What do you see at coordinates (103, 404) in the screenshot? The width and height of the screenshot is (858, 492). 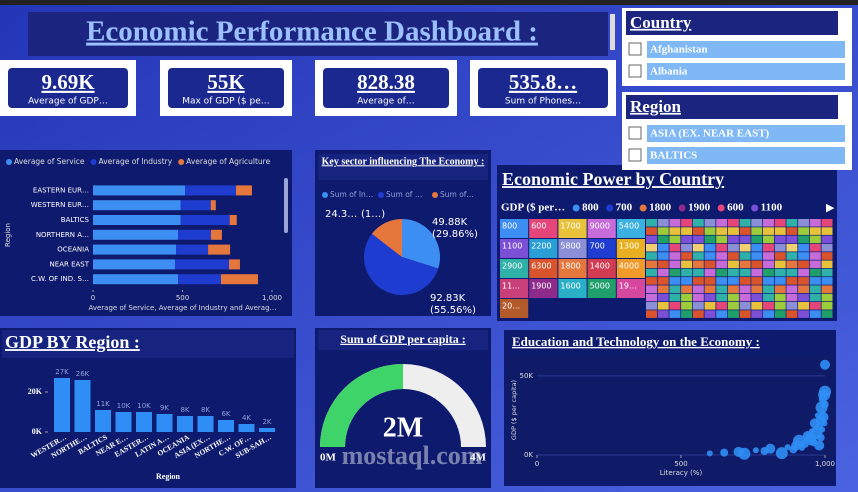 I see `data-label: 11K` at bounding box center [103, 404].